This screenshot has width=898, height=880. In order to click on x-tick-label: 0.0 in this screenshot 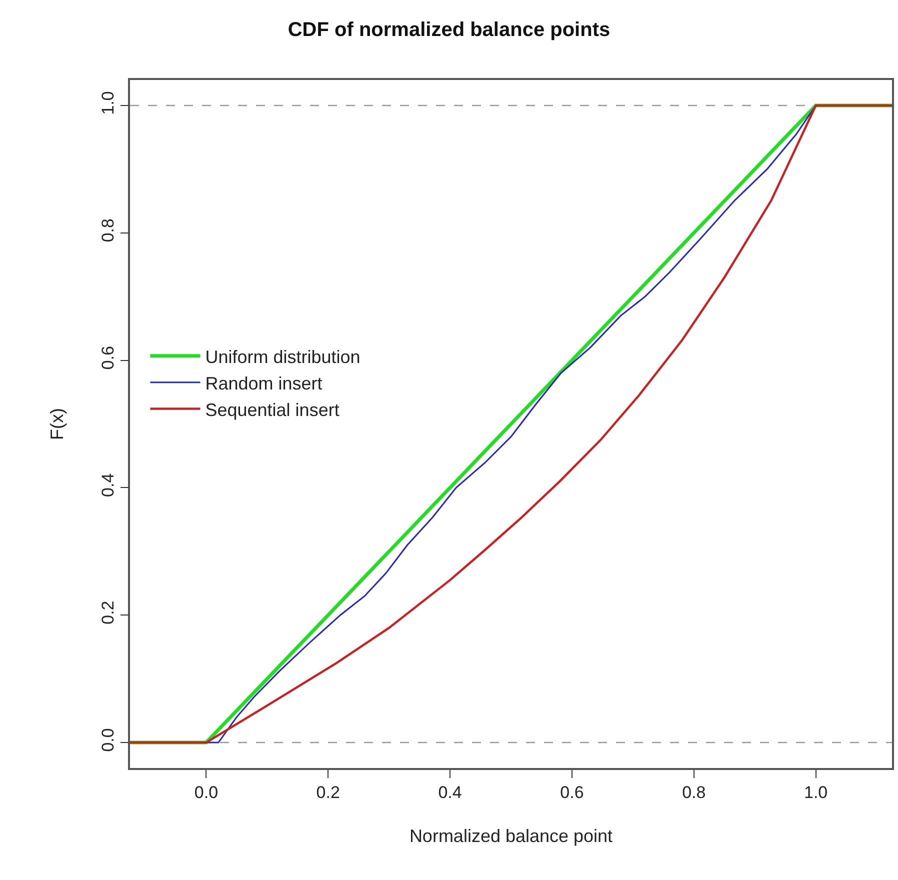, I will do `click(206, 792)`.